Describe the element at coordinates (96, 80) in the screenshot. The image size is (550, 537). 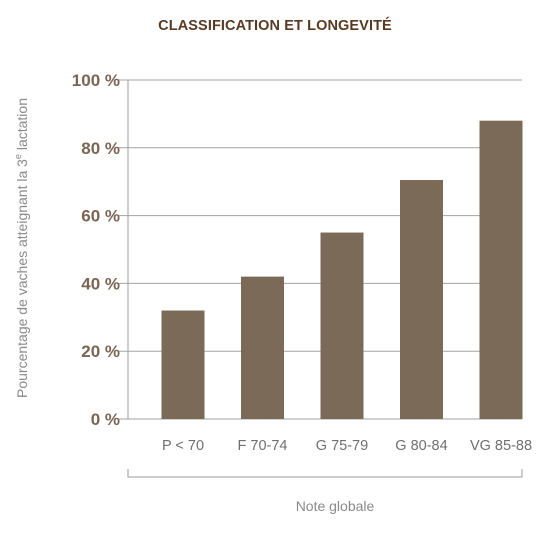
I see `y-tick-label: 100 %` at that location.